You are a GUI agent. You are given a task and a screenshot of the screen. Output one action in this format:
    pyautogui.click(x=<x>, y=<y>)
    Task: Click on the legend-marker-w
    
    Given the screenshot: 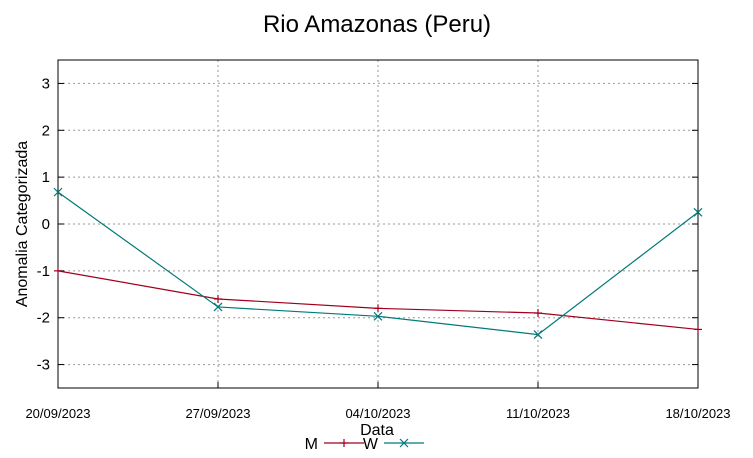 What is the action you would take?
    pyautogui.click(x=404, y=443)
    